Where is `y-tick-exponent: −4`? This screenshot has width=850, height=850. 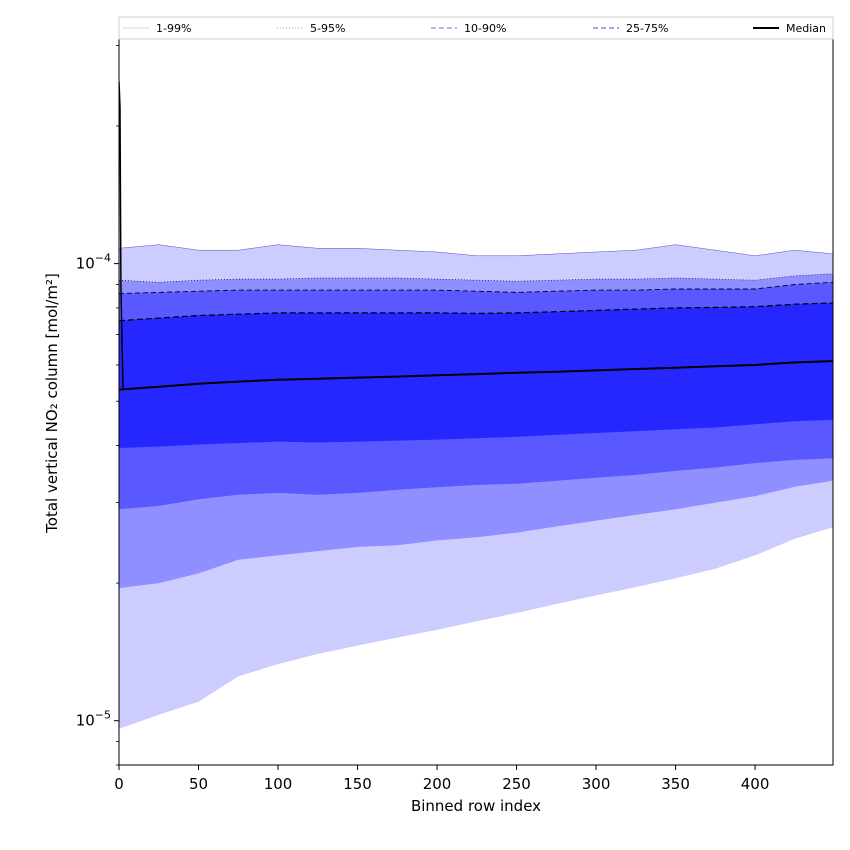 y-tick-exponent: −4 is located at coordinates (103, 258).